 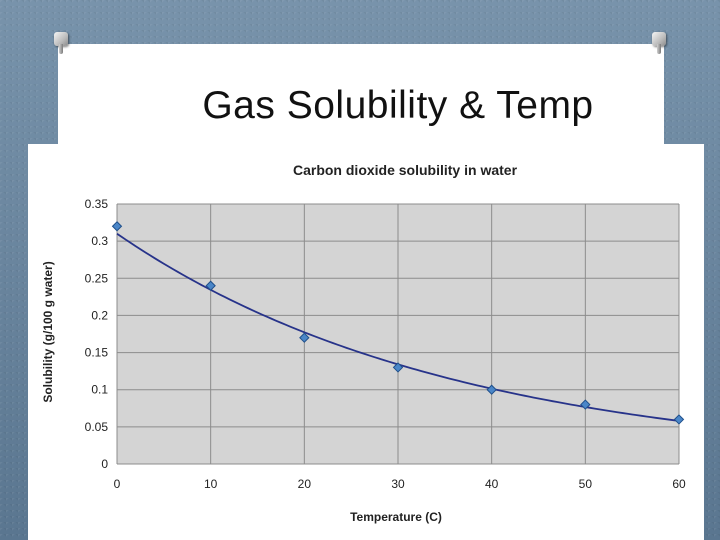 I want to click on y-tick-label: 0.15, so click(x=97, y=353).